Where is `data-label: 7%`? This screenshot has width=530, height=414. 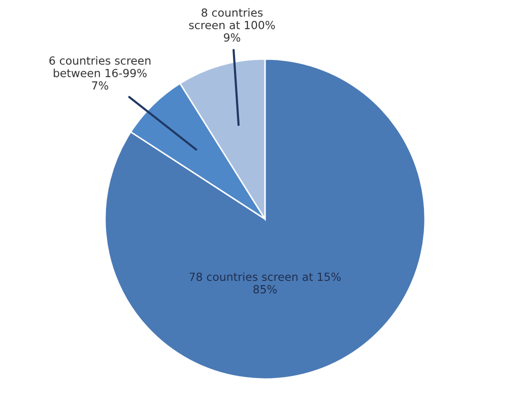 data-label: 7% is located at coordinates (100, 85).